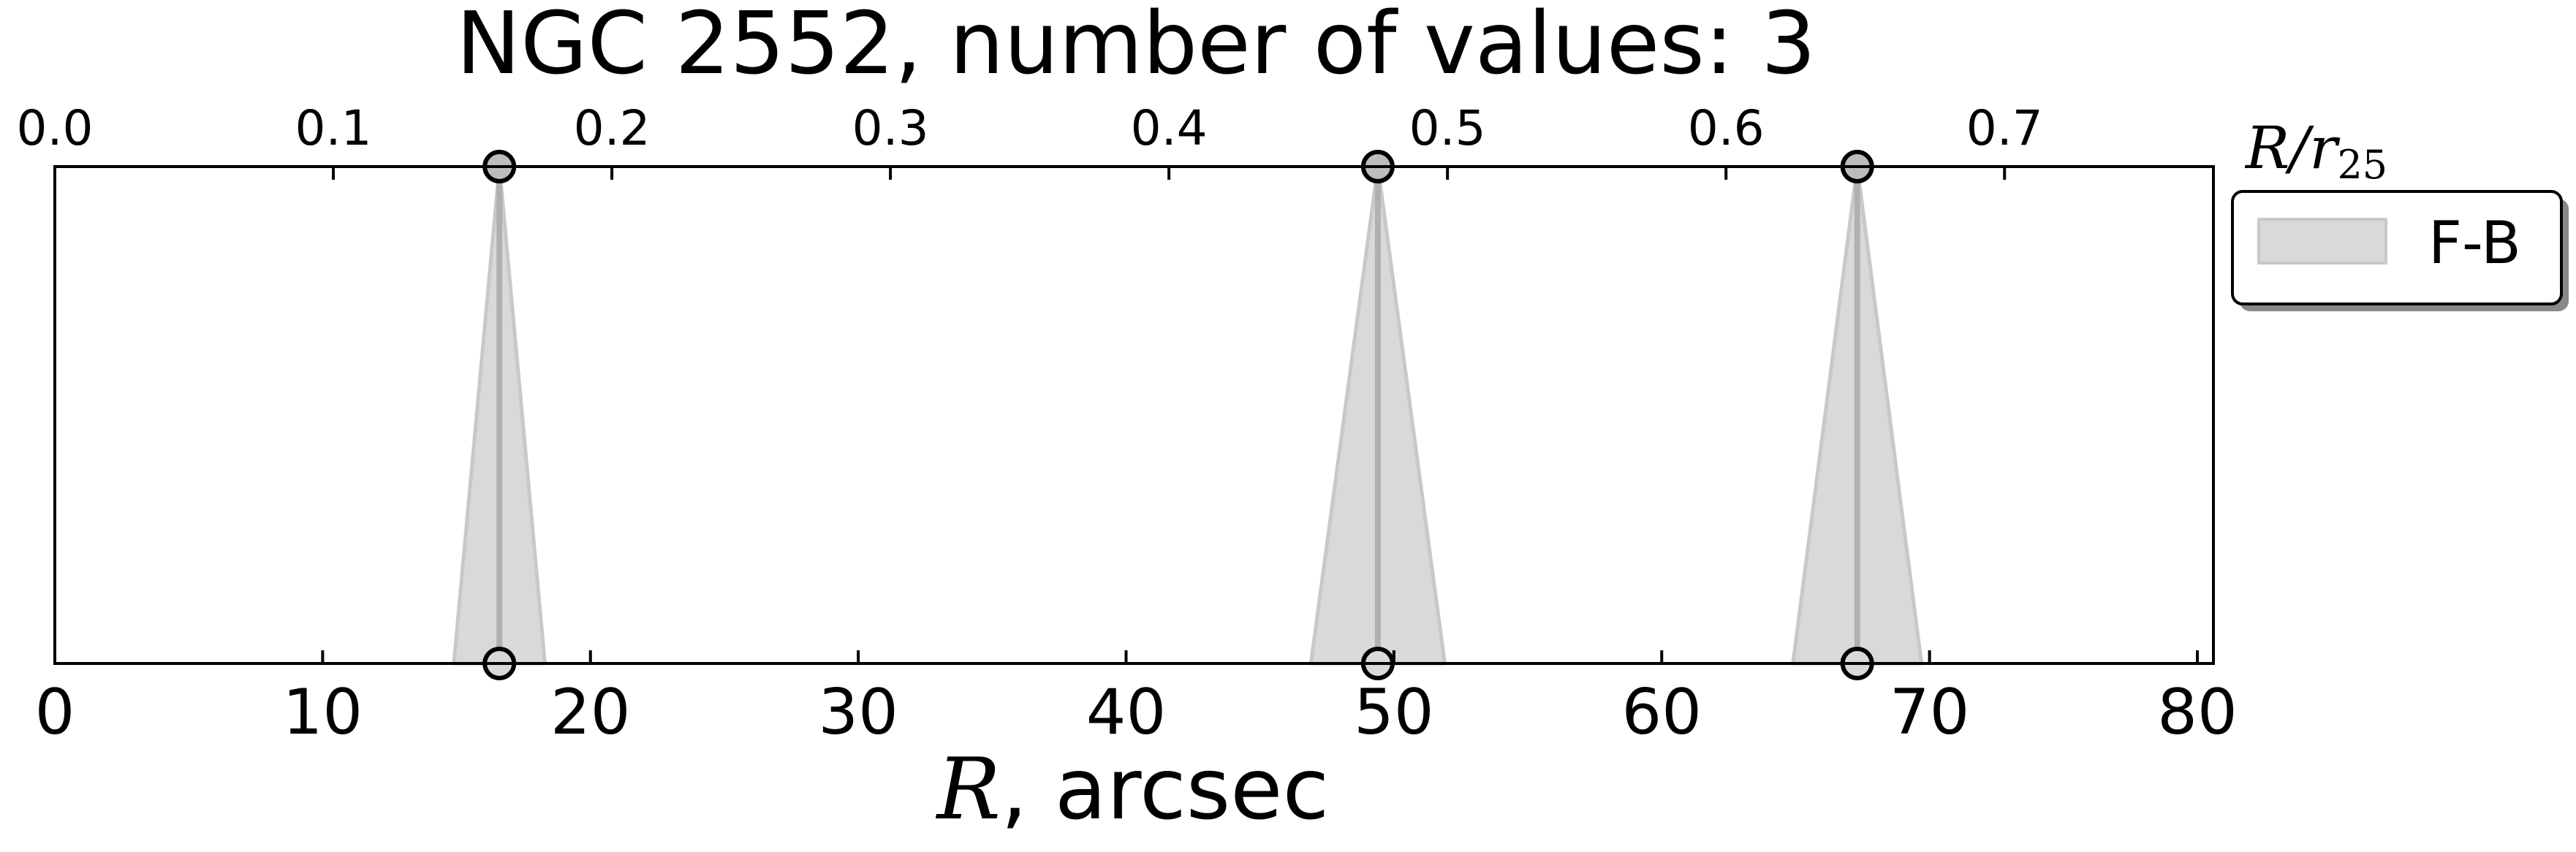  Describe the element at coordinates (2362, 165) in the screenshot. I see `top-axis-label-subscript: 25` at that location.